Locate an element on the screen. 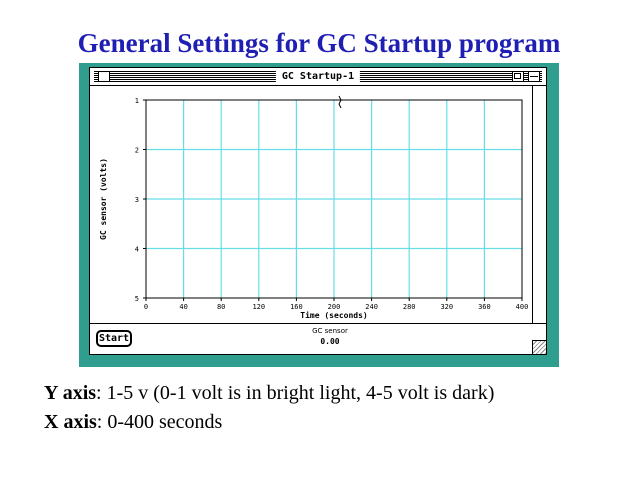  x-tick-label: 160 is located at coordinates (296, 307).